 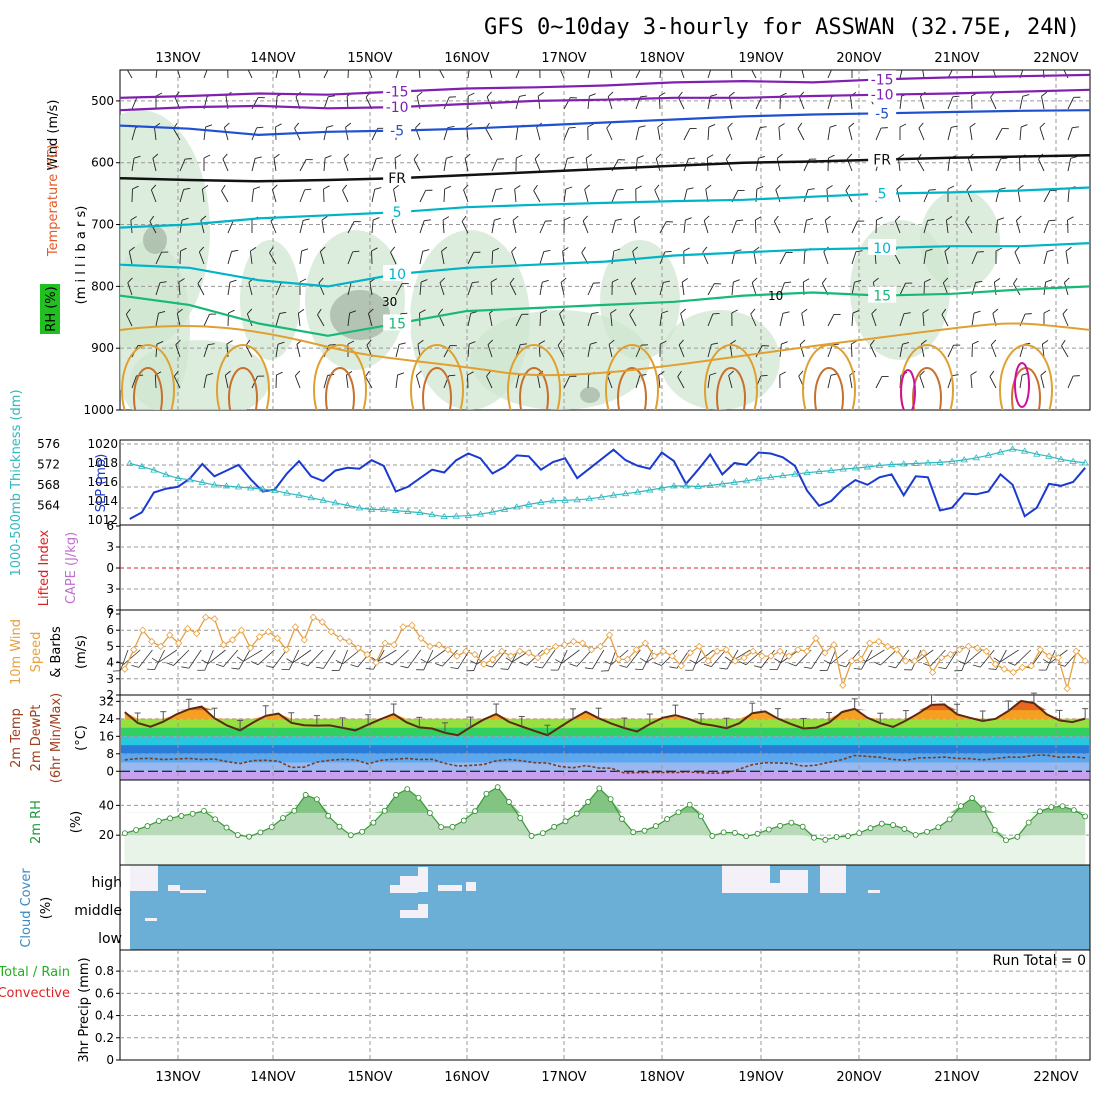 I want to click on isotherm-label-bg, so click(x=882, y=93).